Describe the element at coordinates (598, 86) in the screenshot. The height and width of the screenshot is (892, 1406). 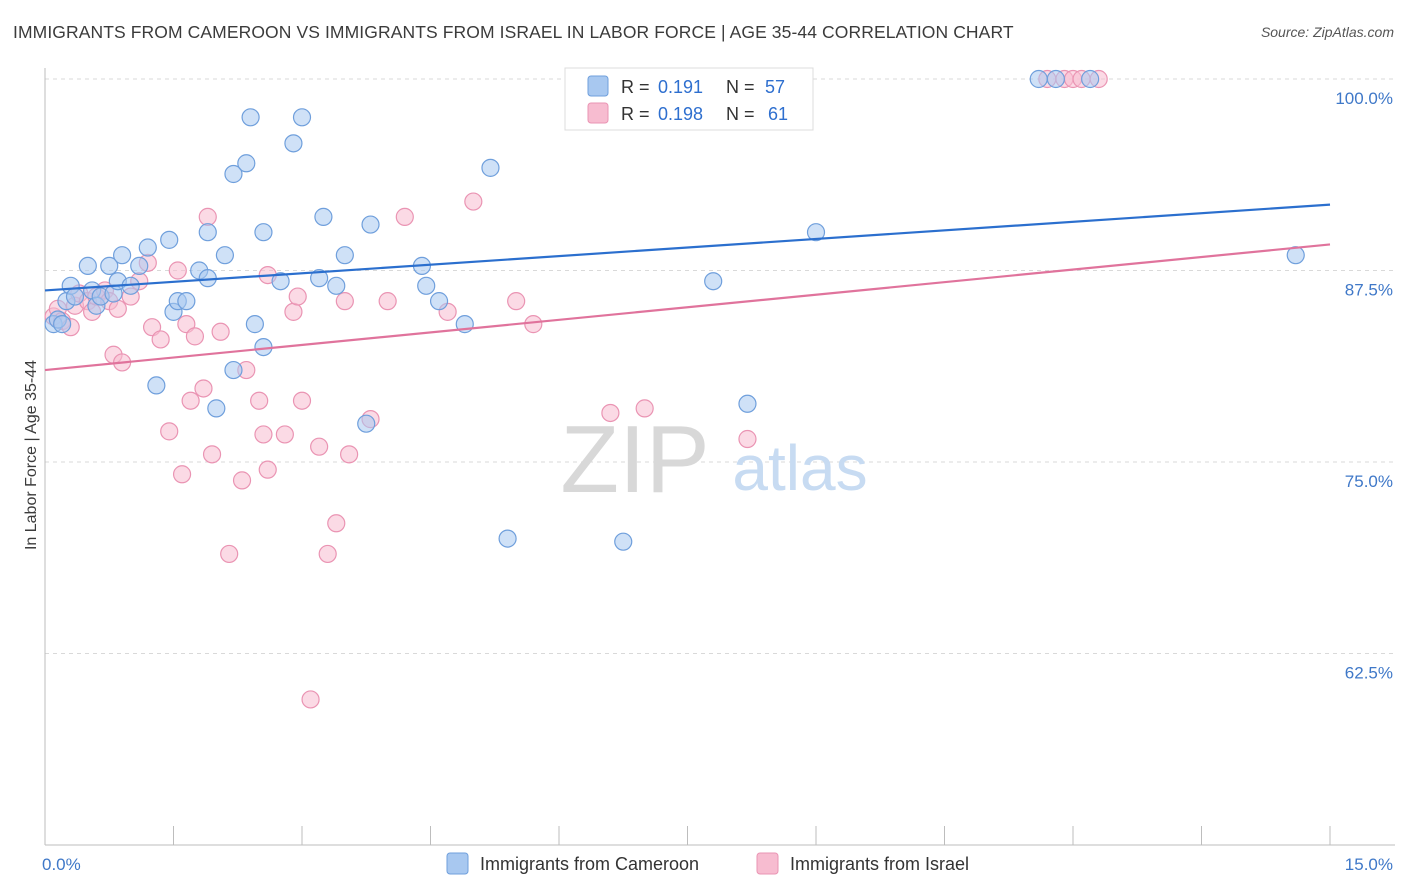
I see `legend-swatch-blue` at that location.